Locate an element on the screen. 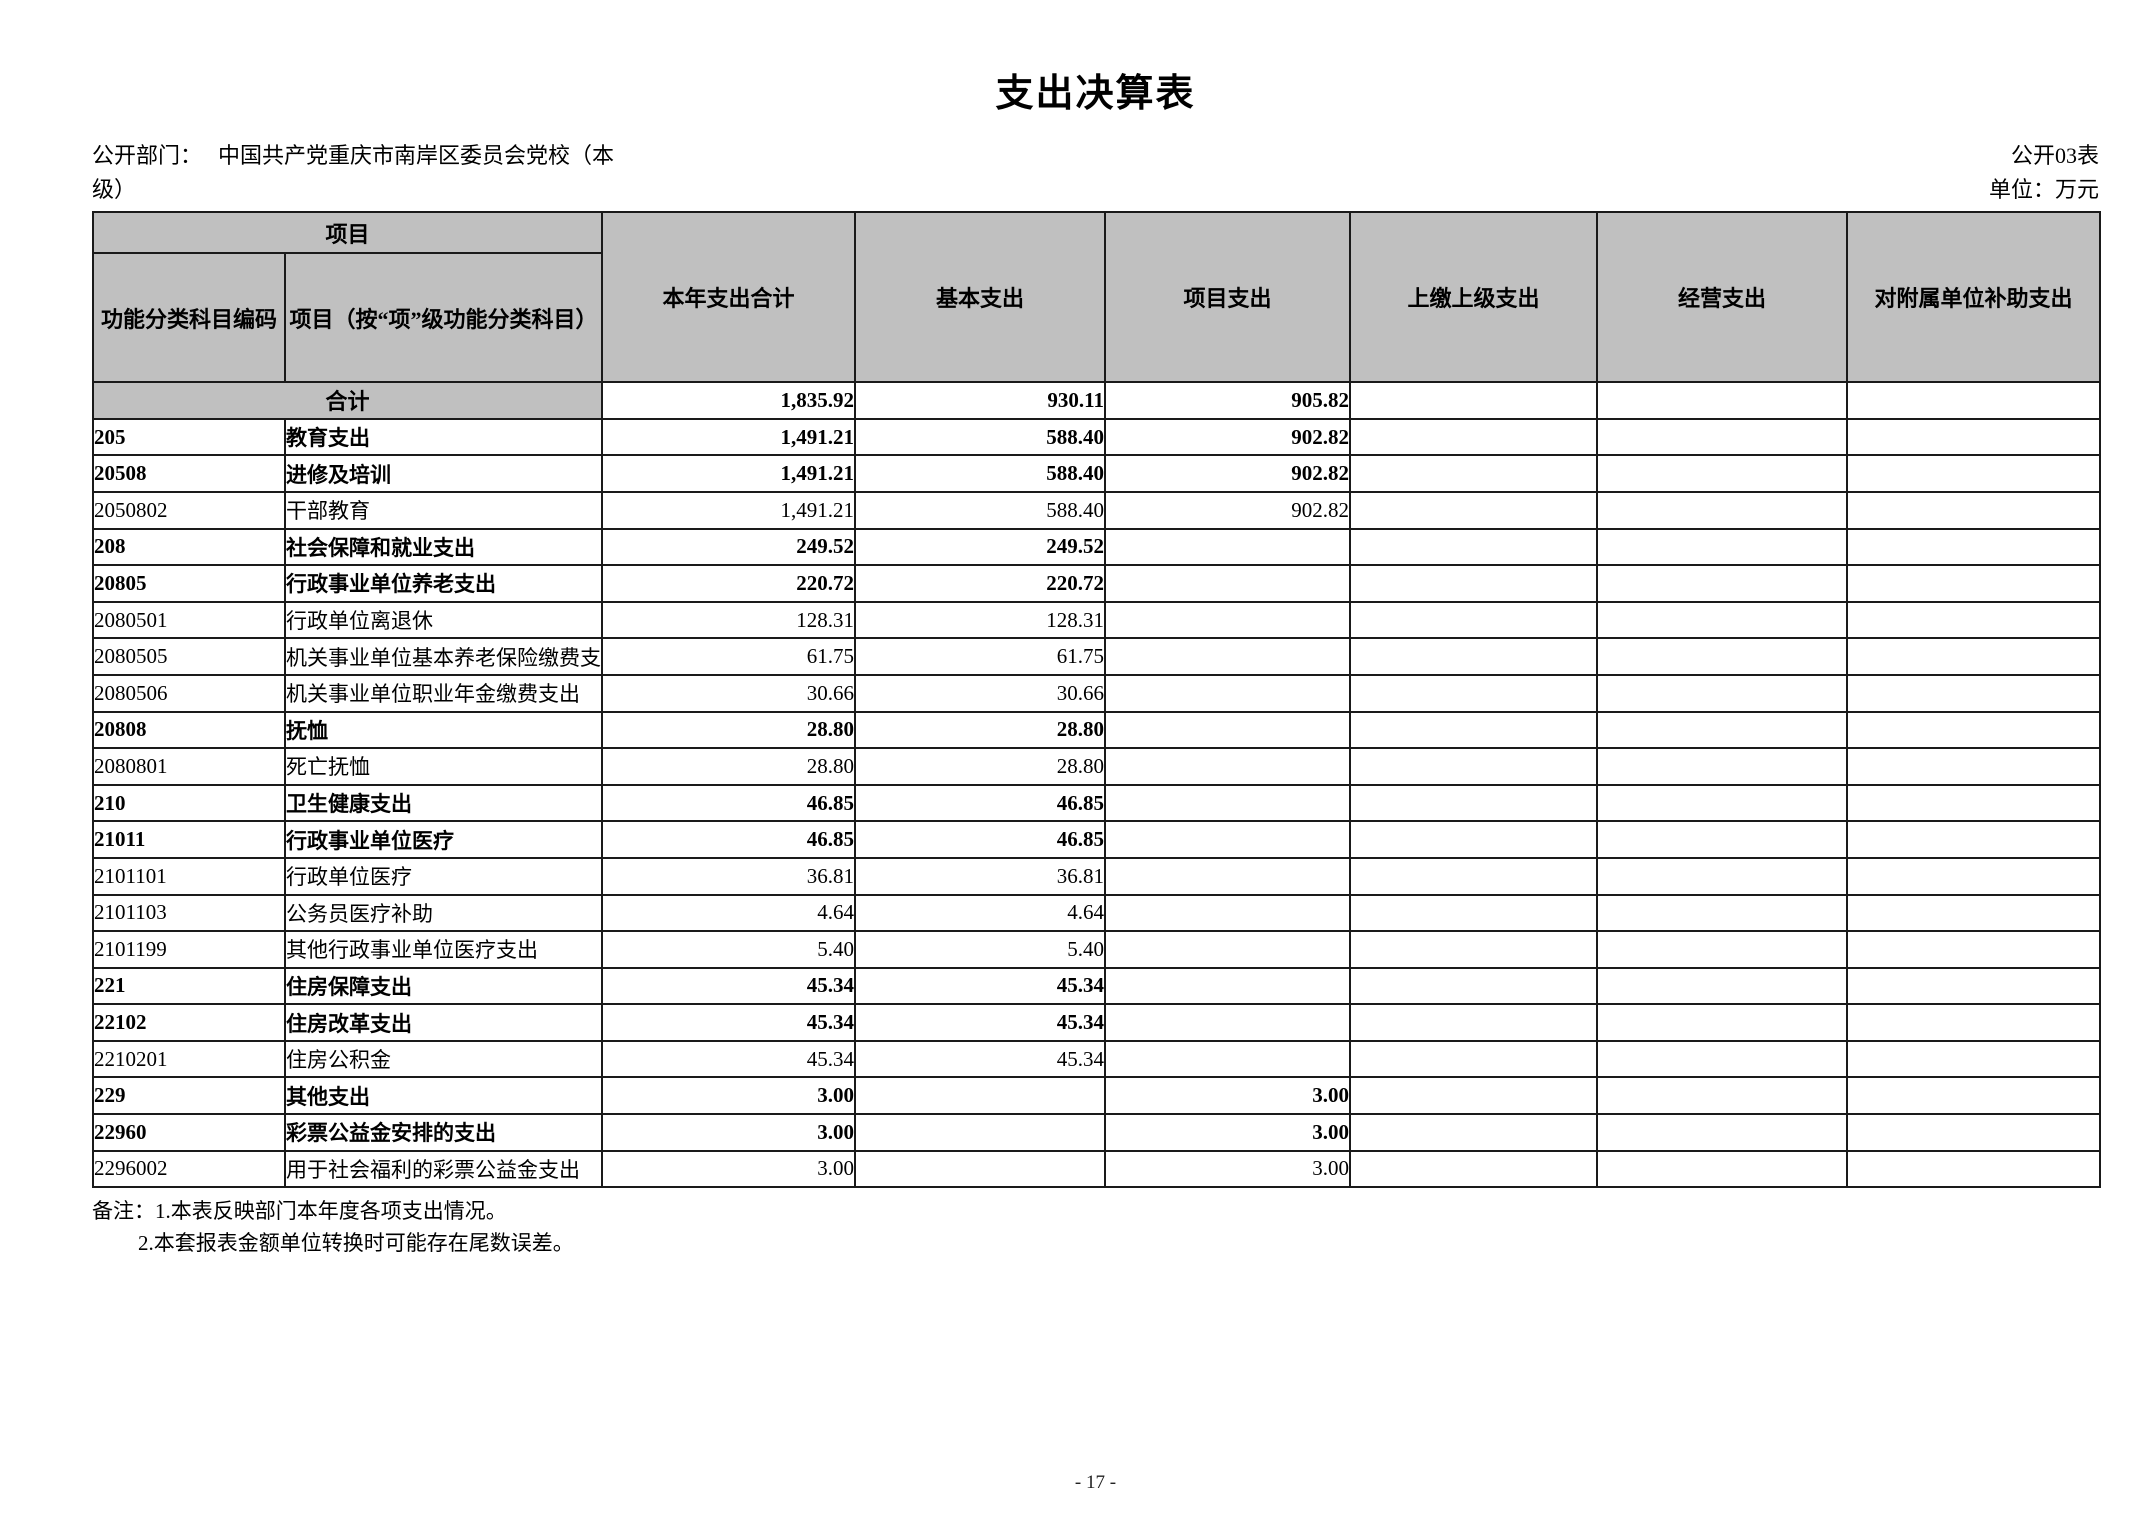  cell-item-name: 行政事业单位养老支出 is located at coordinates (443, 583).